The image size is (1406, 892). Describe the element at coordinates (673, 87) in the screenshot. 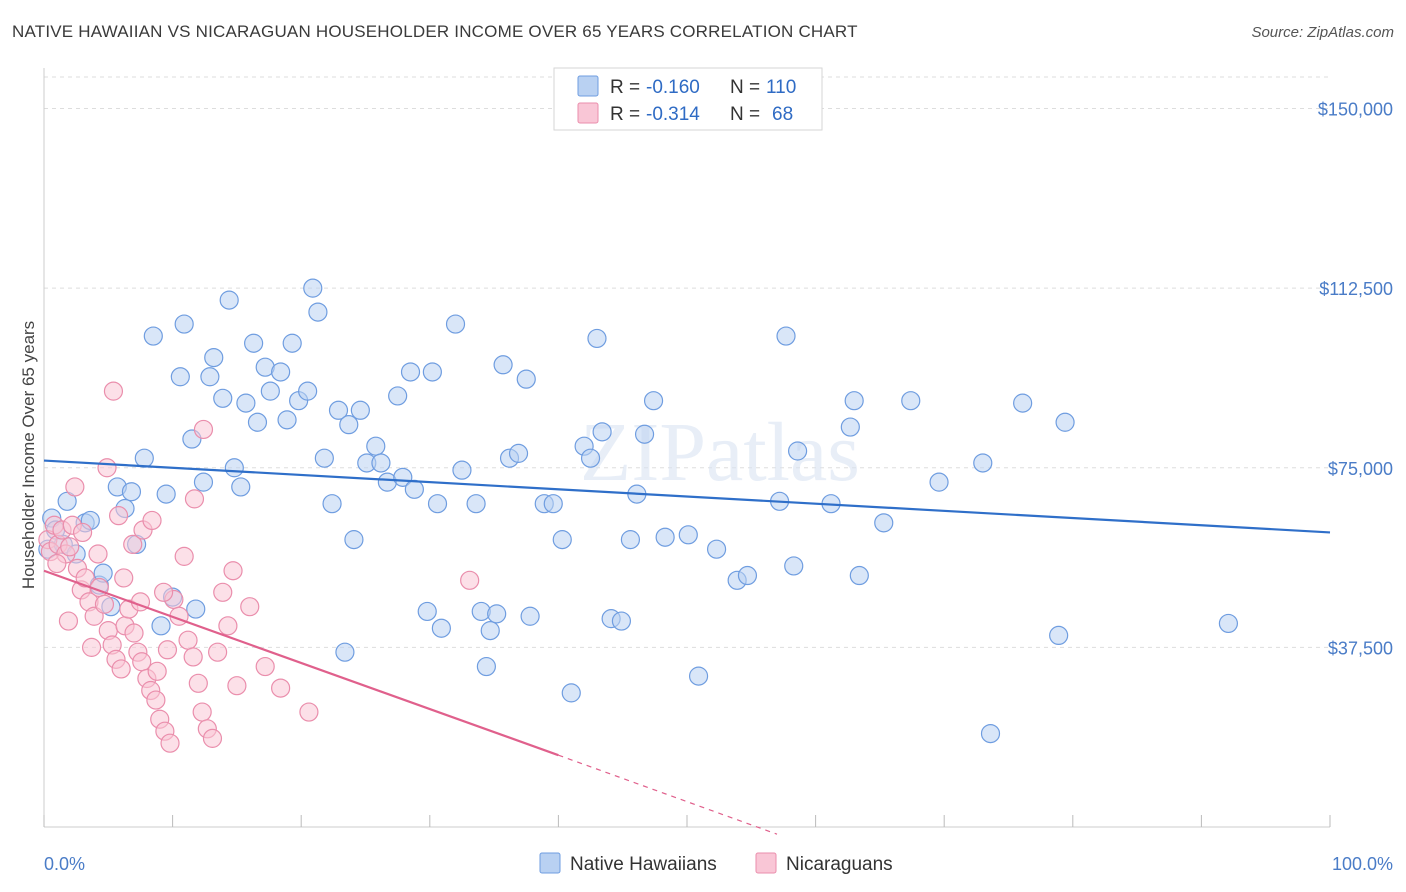

I see `legend-r-value-1: -0.160` at that location.